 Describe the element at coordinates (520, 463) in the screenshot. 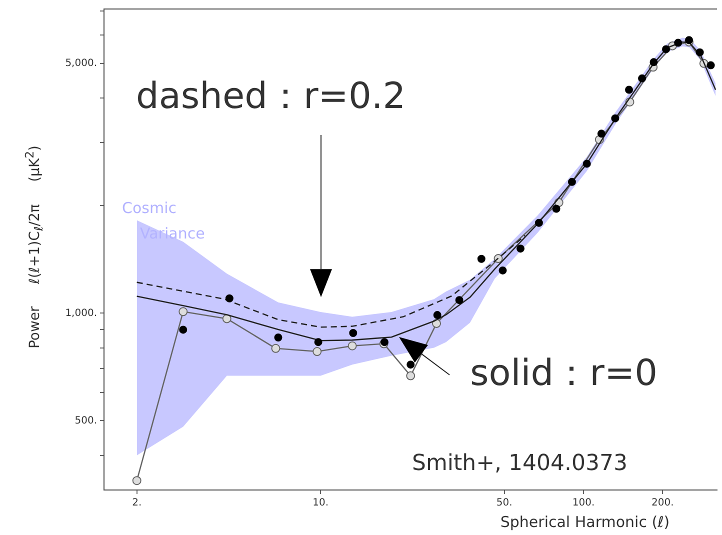

I see `annotation: Smith+, 1404.0373` at that location.